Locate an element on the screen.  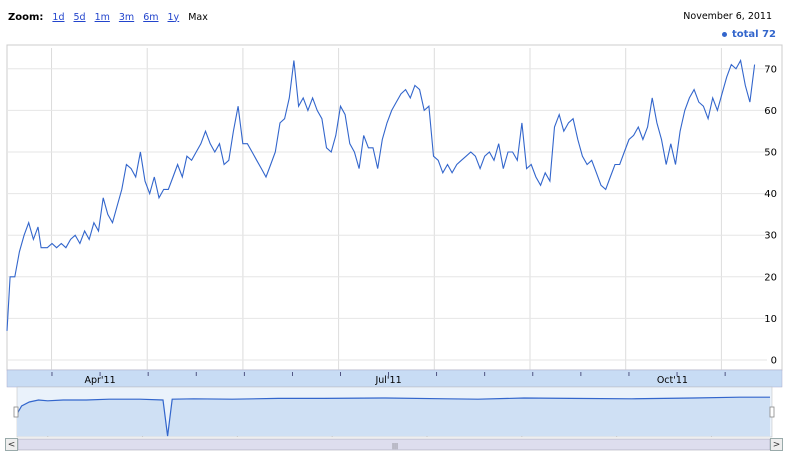
navigator-handle-right is located at coordinates (772, 412).